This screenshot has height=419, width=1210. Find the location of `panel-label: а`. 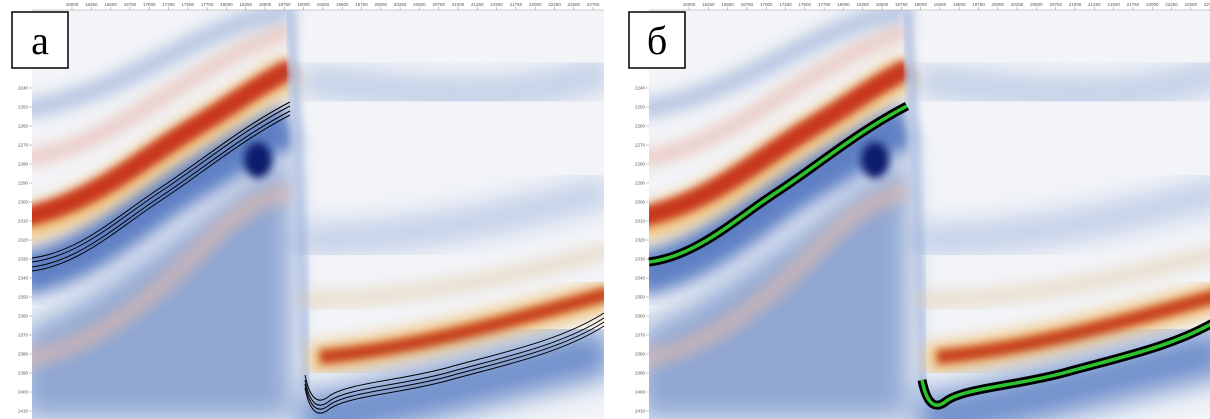

panel-label: а is located at coordinates (40, 40).